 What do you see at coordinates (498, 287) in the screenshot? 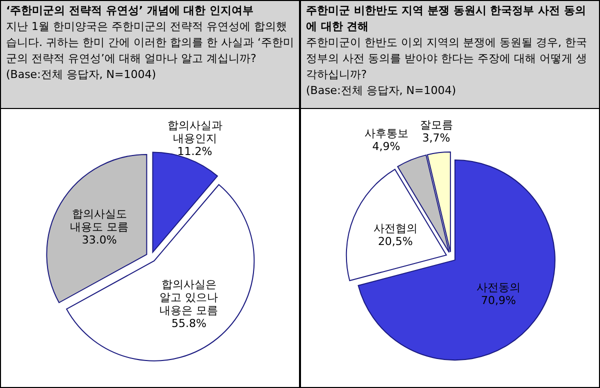
I see `slice-label: 사전동의` at bounding box center [498, 287].